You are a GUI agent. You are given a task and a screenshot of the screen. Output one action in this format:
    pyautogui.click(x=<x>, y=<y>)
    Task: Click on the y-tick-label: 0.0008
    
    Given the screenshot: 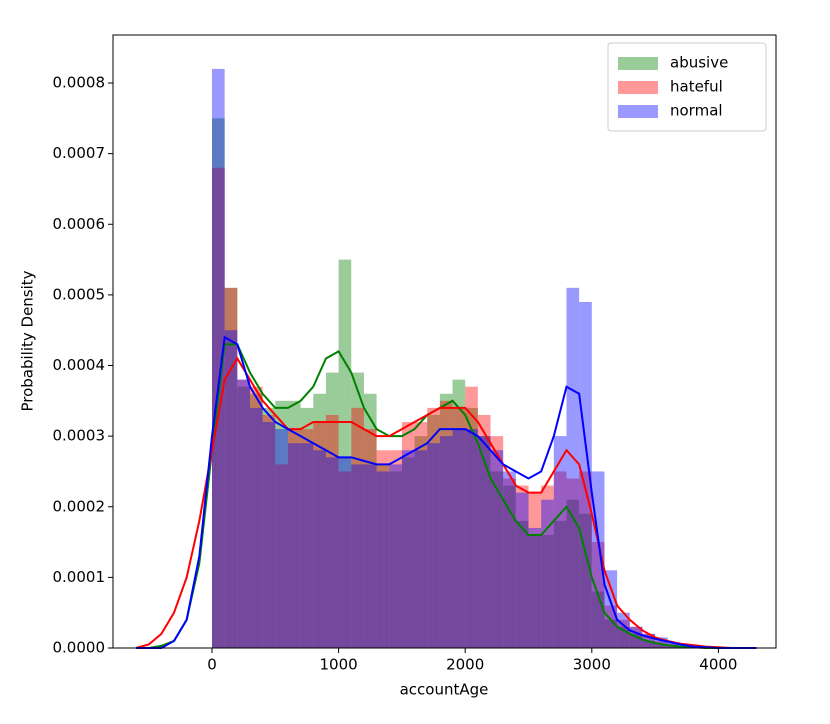 What is the action you would take?
    pyautogui.click(x=79, y=83)
    